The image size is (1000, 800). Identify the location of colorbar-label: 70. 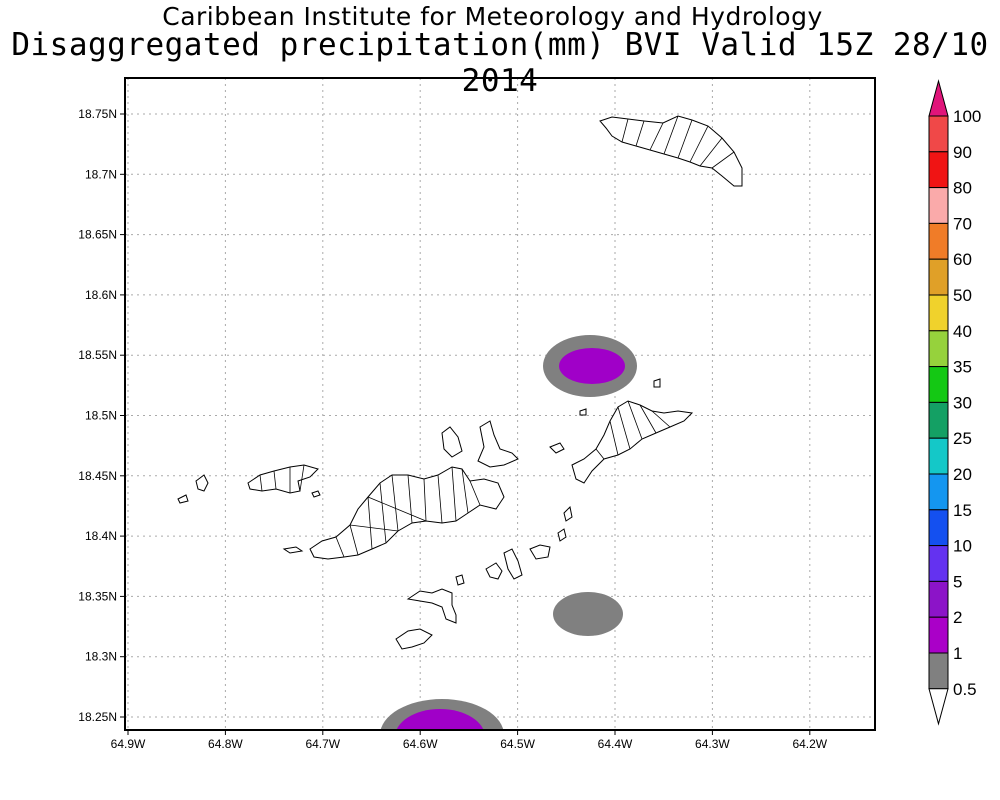
(962, 223).